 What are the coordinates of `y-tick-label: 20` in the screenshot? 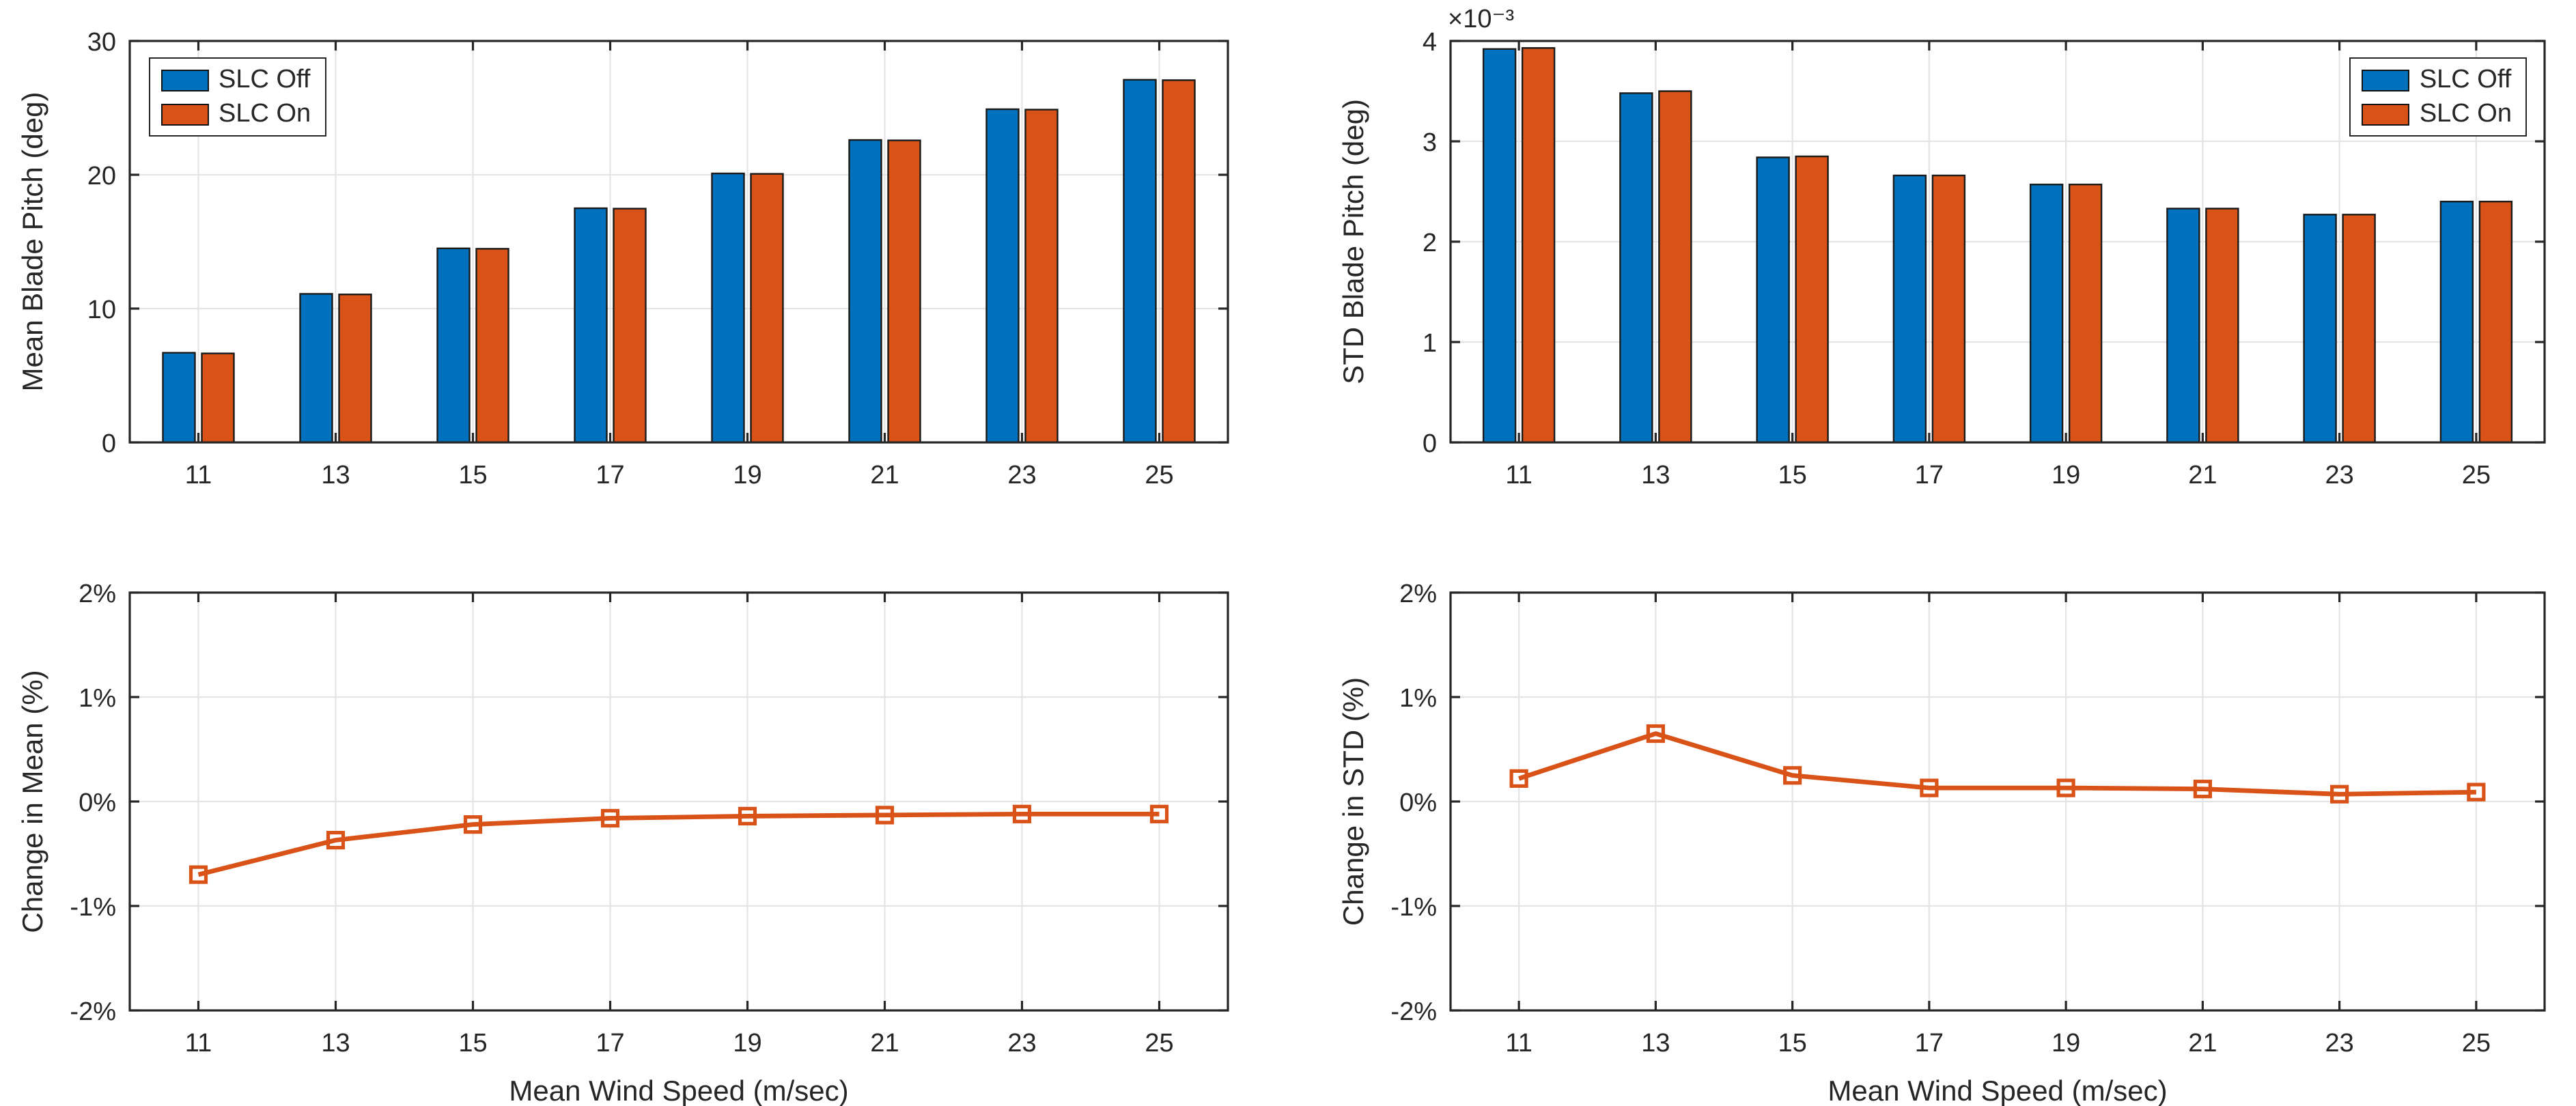 It's located at (102, 176).